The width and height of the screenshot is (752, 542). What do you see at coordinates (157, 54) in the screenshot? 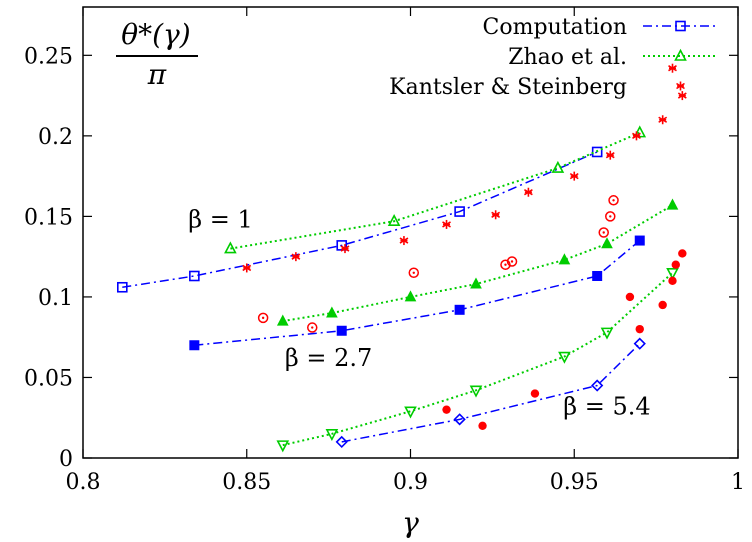
I see `y-axis-label: θ*(γ) π` at bounding box center [157, 54].